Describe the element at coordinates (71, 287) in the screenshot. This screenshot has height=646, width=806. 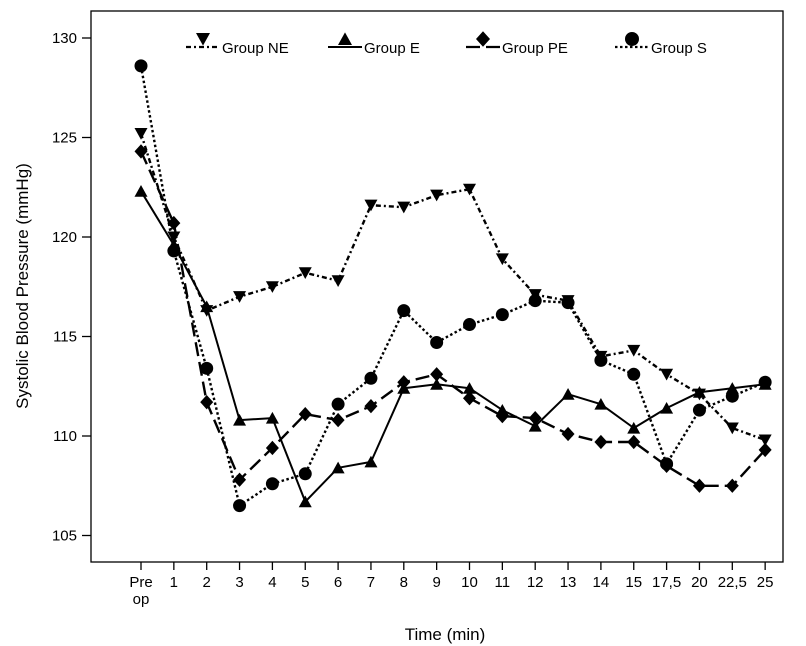
I see `y-axis: 105 110 115 120 125 130` at that location.